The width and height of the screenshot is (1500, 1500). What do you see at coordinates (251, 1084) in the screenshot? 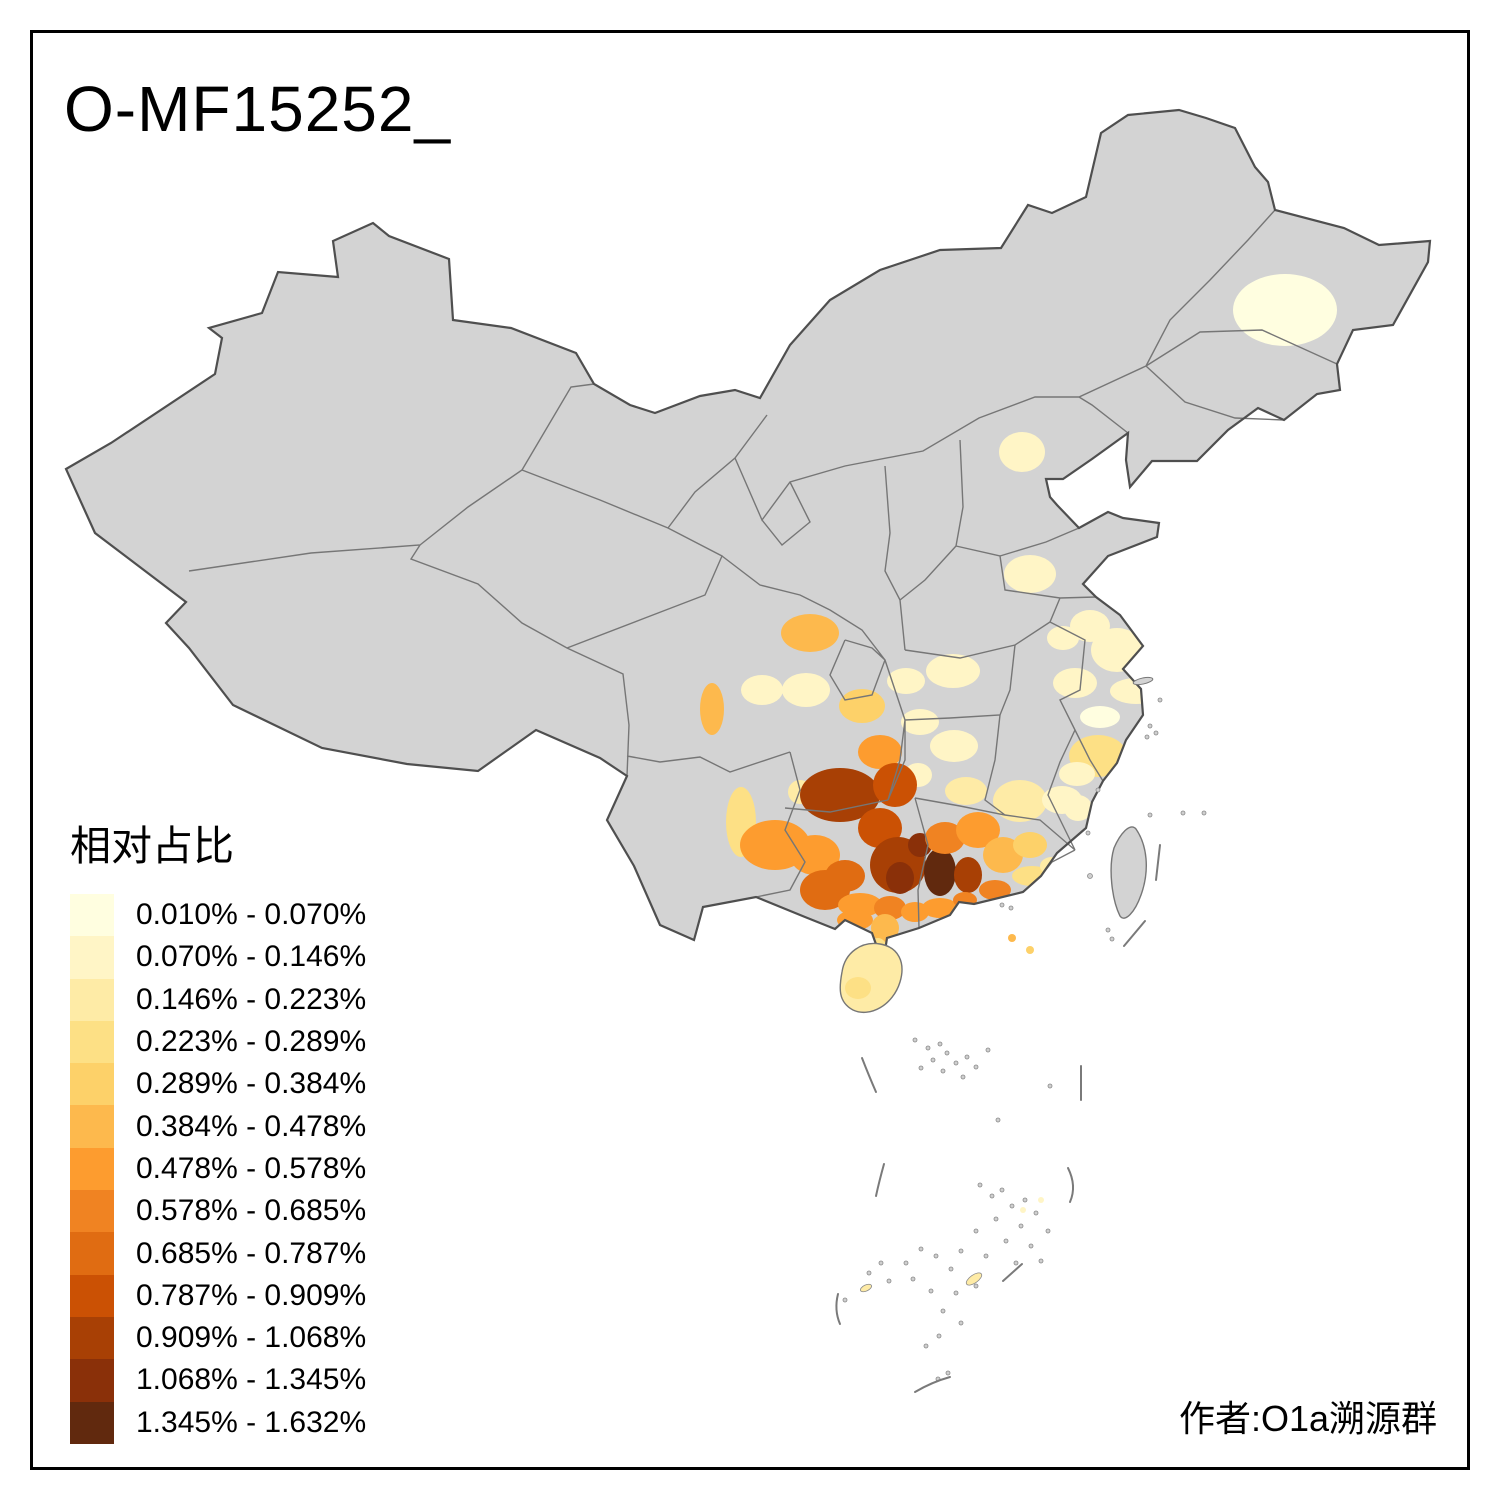
I see `legend-label: 0.289% - 0.384%` at bounding box center [251, 1084].